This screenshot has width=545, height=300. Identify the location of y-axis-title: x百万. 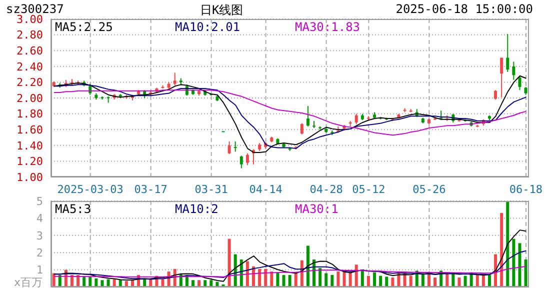
(28, 282).